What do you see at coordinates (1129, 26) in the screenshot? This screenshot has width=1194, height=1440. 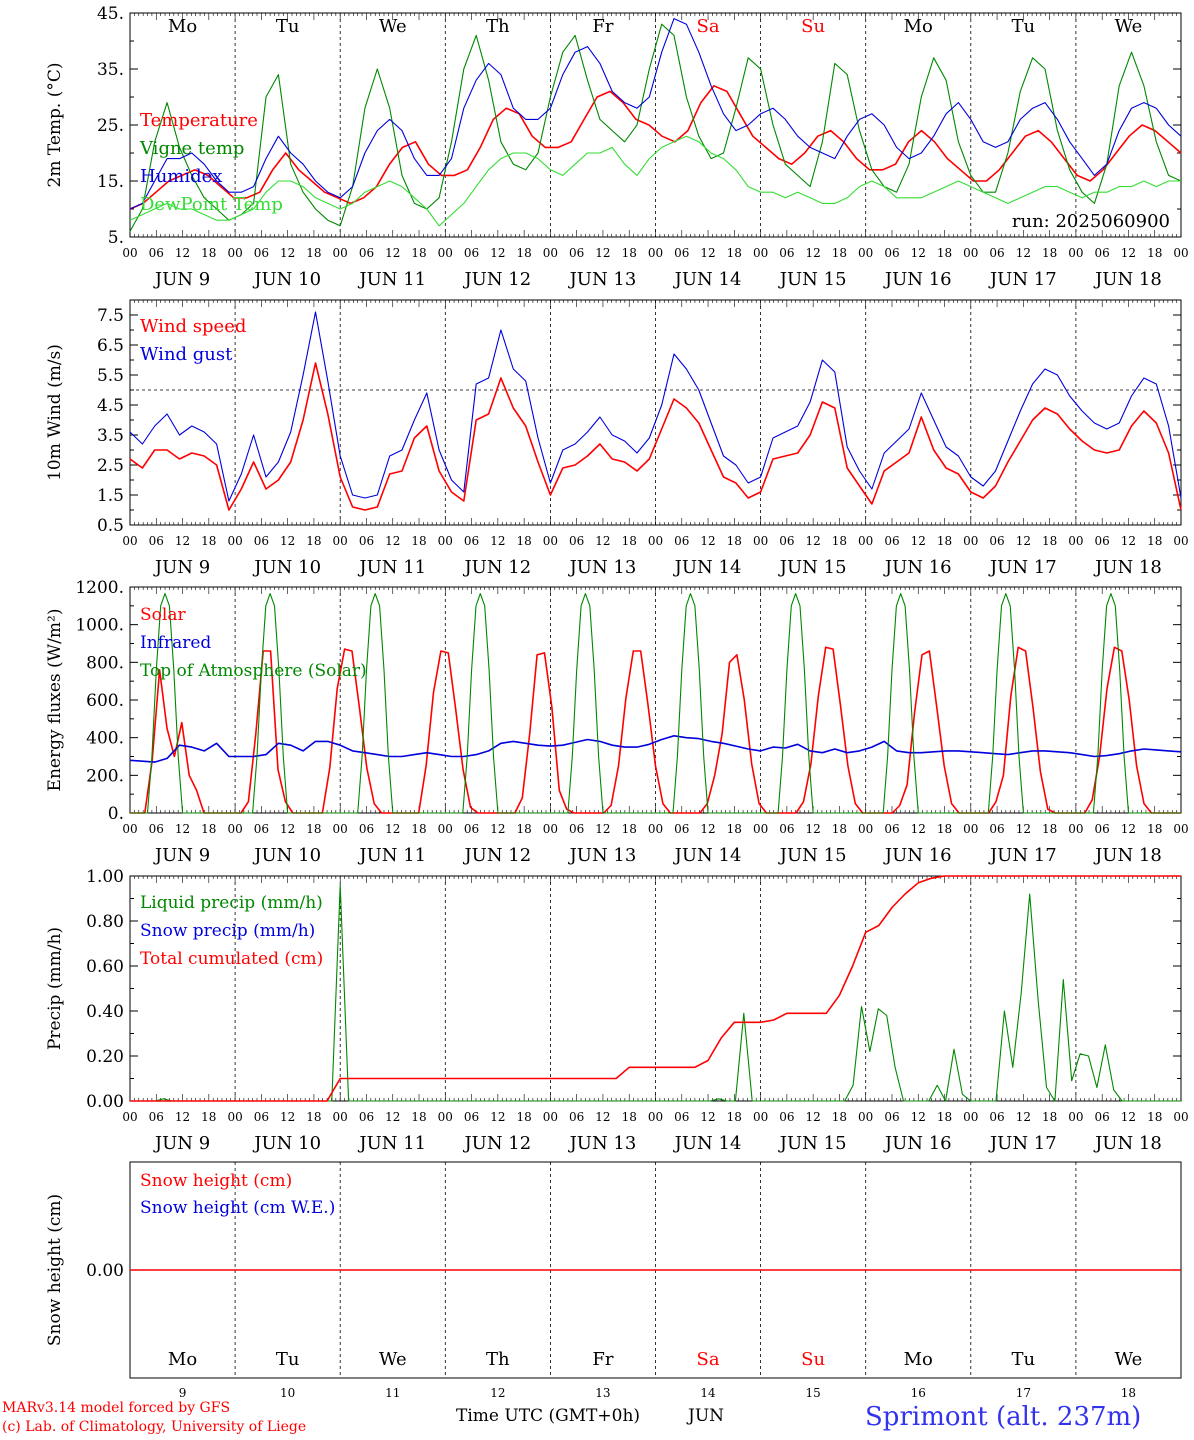 I see `day-label: We` at bounding box center [1129, 26].